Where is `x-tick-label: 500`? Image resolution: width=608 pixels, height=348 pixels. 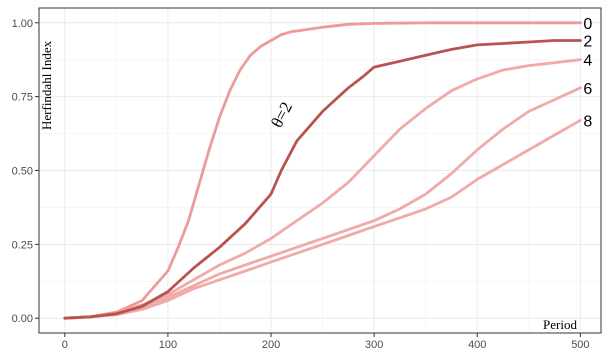 x-tick-label: 500 is located at coordinates (580, 343).